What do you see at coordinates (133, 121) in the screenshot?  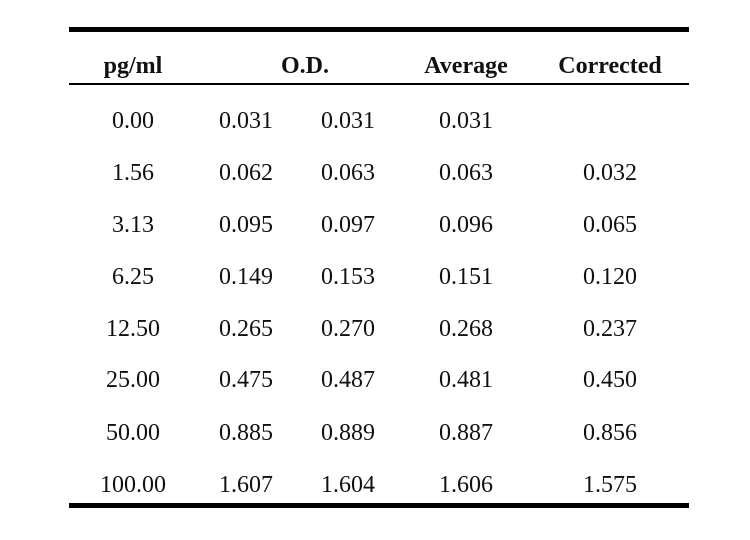 I see `cell-pg-ml: 0.00` at bounding box center [133, 121].